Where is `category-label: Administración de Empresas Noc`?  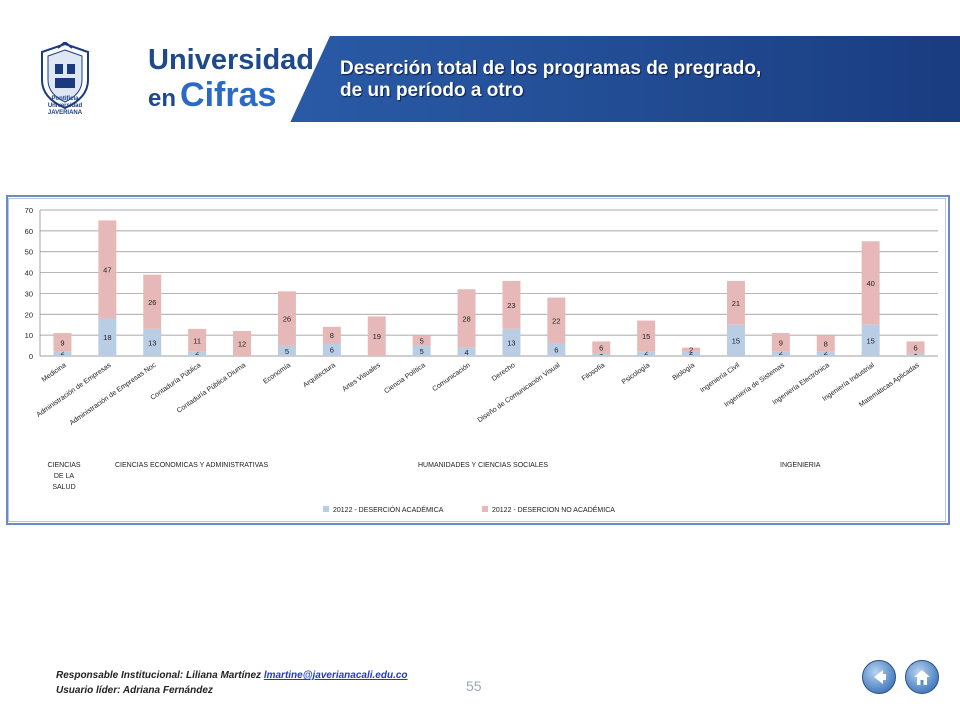
category-label: Administración de Empresas Noc is located at coordinates (113, 394).